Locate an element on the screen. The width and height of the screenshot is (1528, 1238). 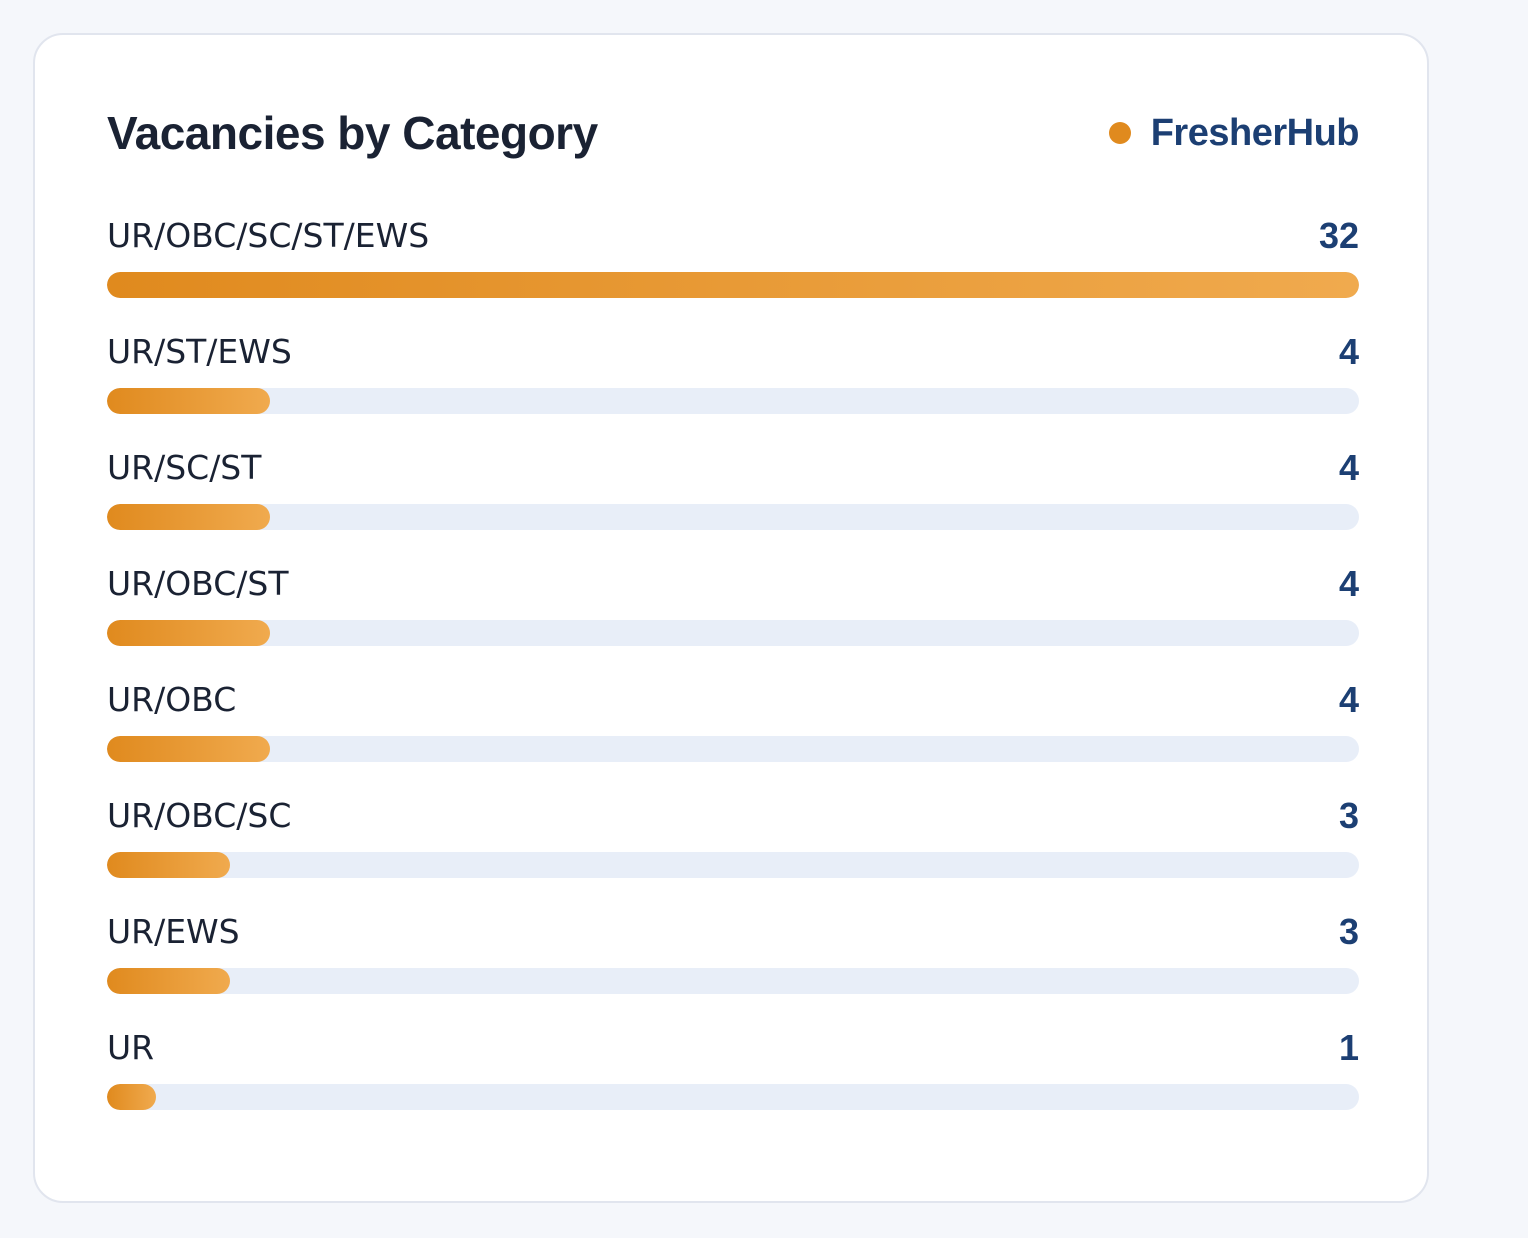
bar-row: UR/EWS 3 is located at coordinates (733, 964).